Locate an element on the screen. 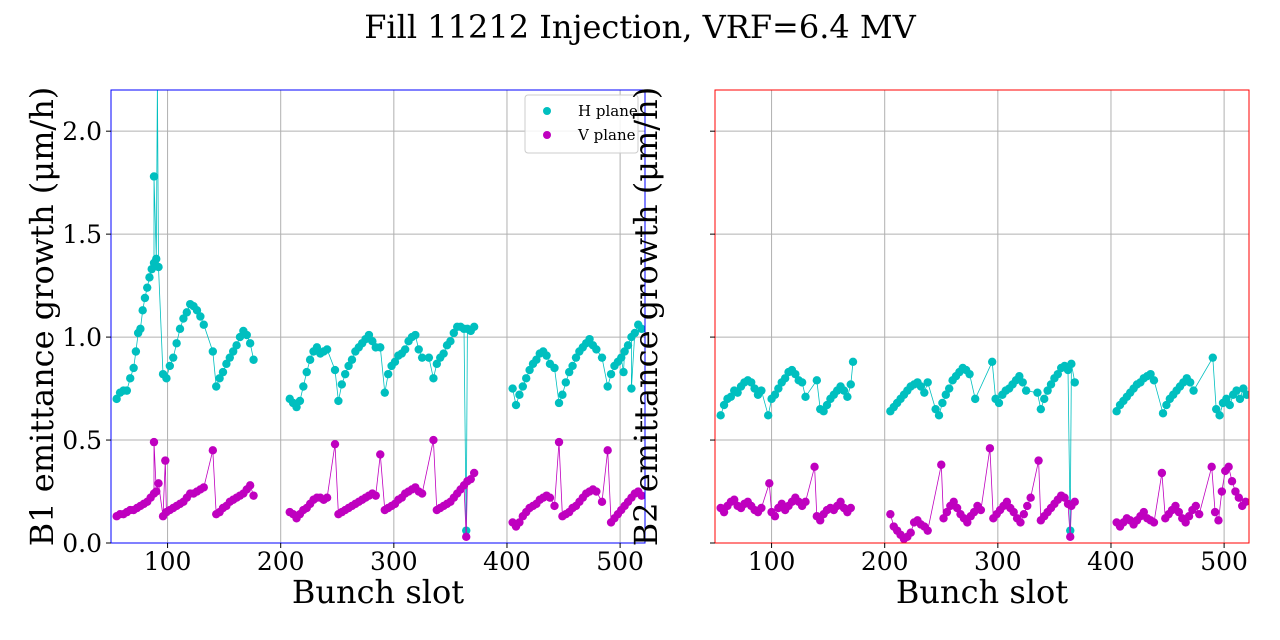  x-tick-label: 300 is located at coordinates (998, 561).